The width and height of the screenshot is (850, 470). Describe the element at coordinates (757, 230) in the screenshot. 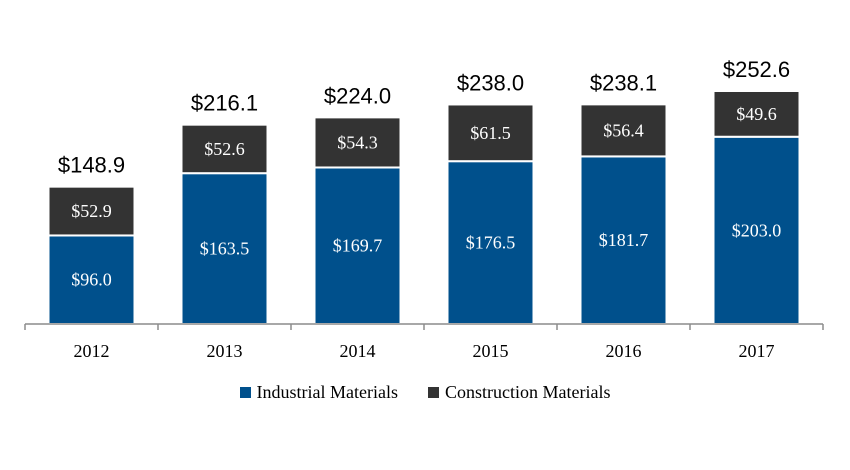

I see `bar-label-industrial-2017: $203.0` at that location.